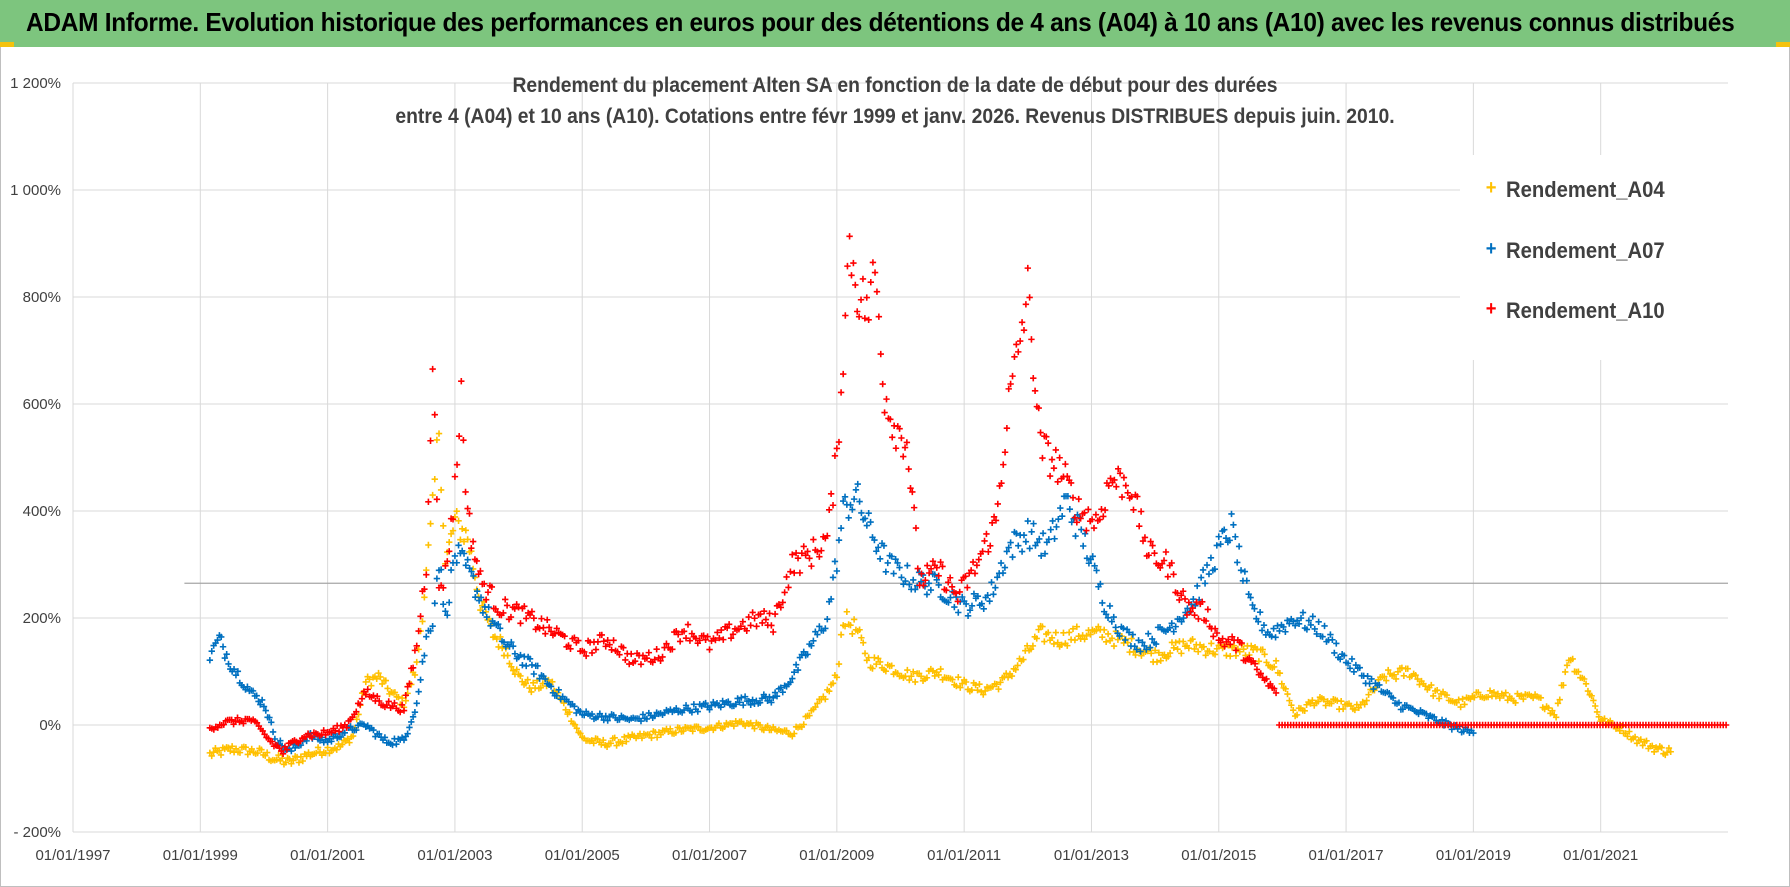 The width and height of the screenshot is (1790, 887). I want to click on x-tick-label: 01/01/2009, so click(836, 855).